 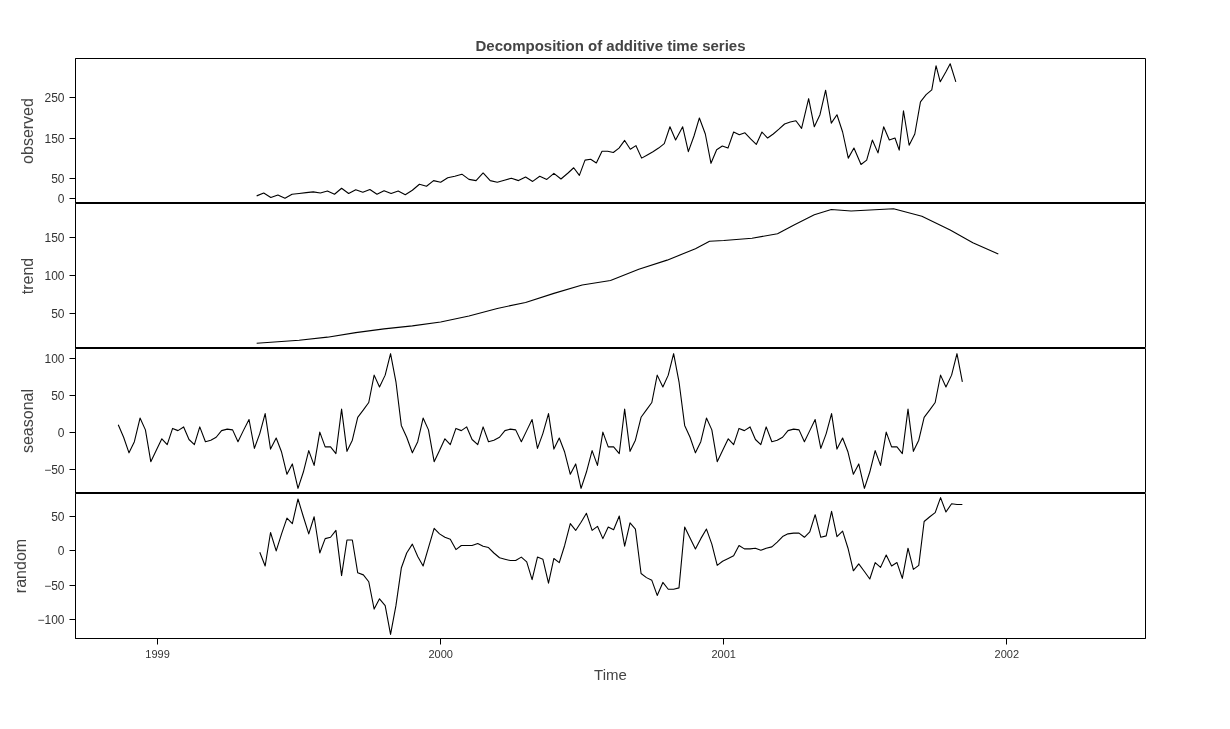 What do you see at coordinates (610, 674) in the screenshot?
I see `x-axis-title: Time` at bounding box center [610, 674].